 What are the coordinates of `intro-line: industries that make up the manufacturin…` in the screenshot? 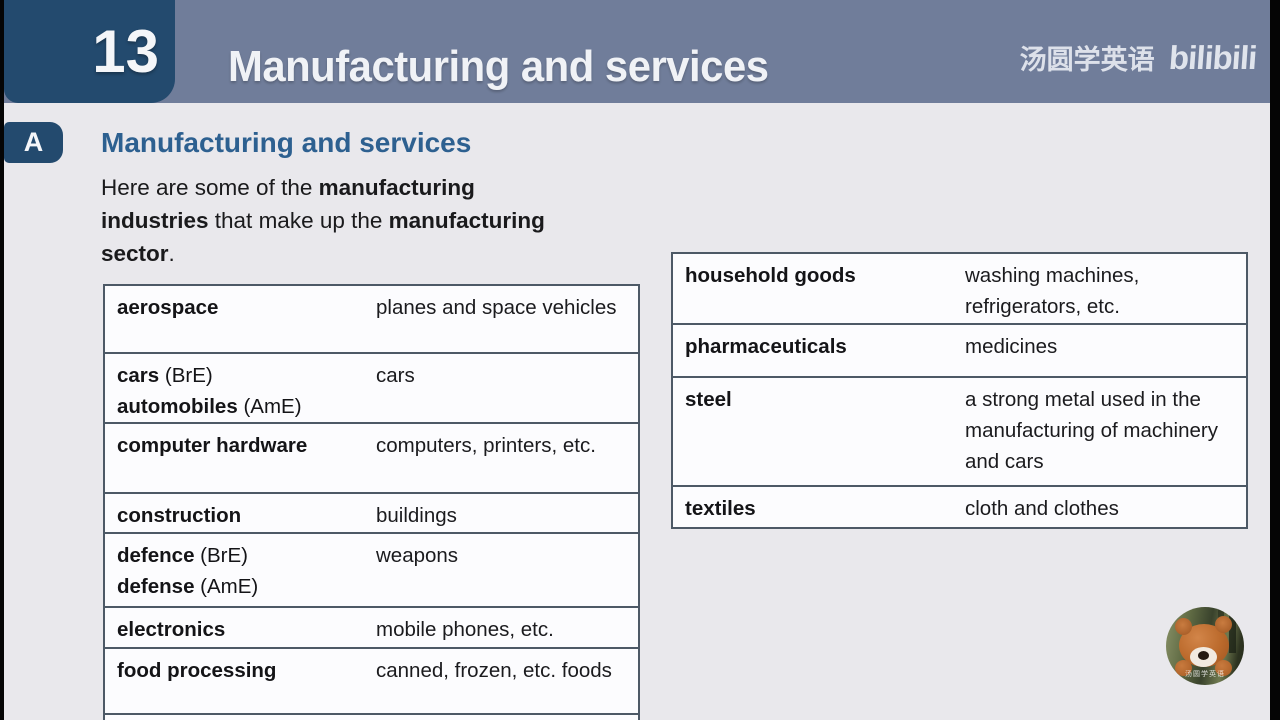 It's located at (323, 220).